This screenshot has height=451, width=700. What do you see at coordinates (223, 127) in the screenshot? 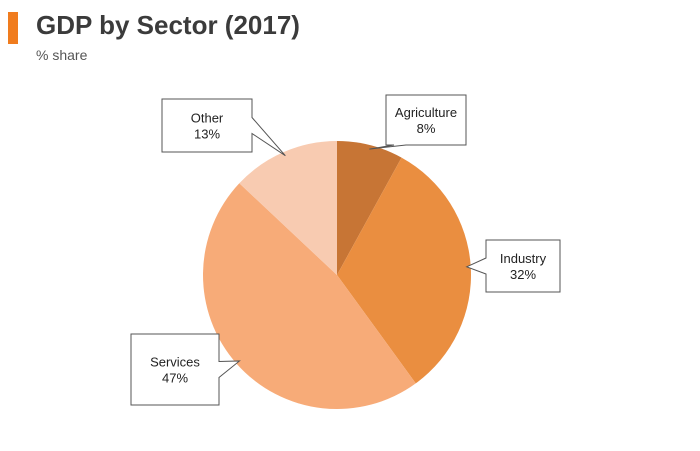
I see `callout-box-other` at bounding box center [223, 127].